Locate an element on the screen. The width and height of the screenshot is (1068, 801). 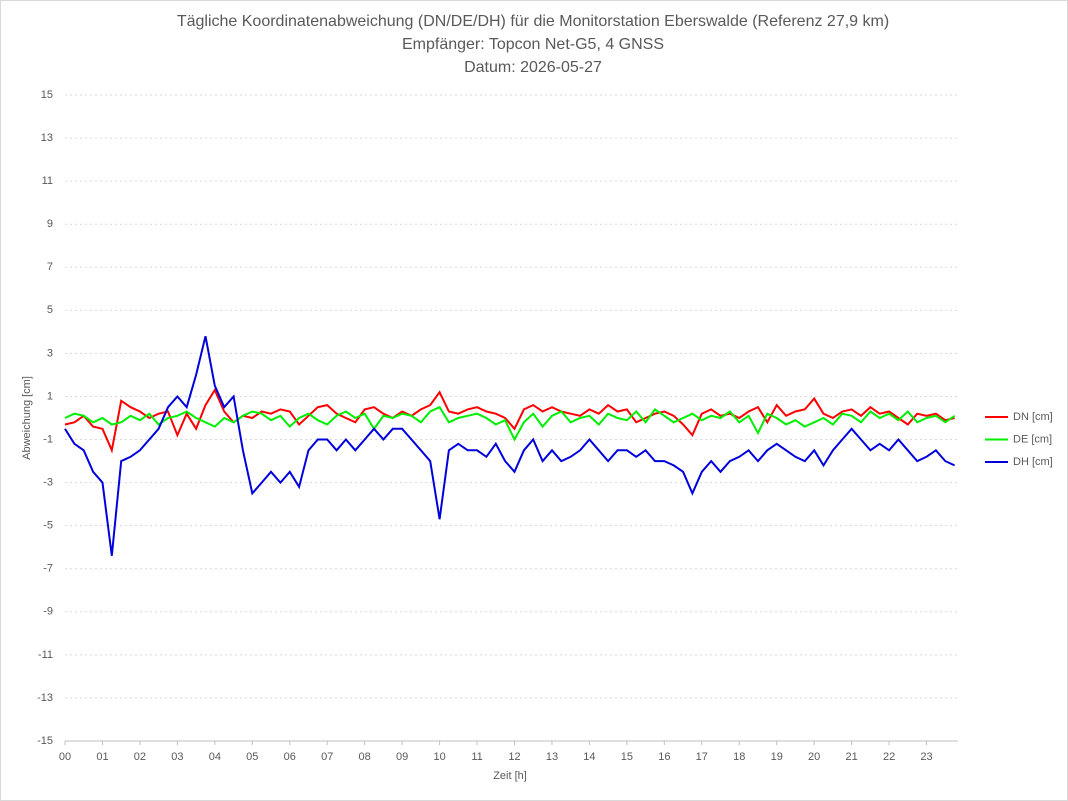
x-tick-label: 07 is located at coordinates (327, 757).